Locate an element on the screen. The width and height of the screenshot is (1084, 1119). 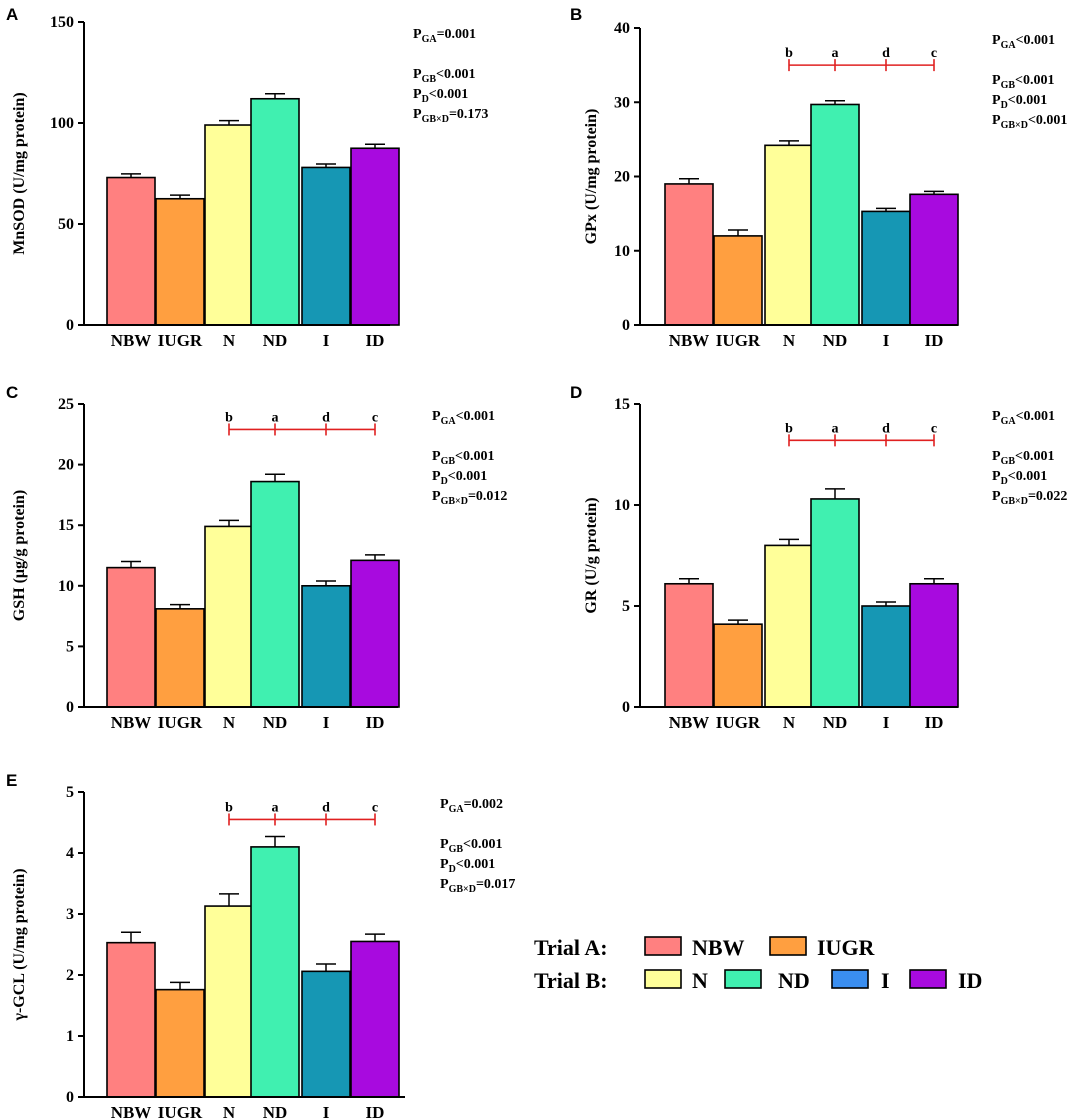
legend-trial-b: Trial B: is located at coordinates (571, 980).